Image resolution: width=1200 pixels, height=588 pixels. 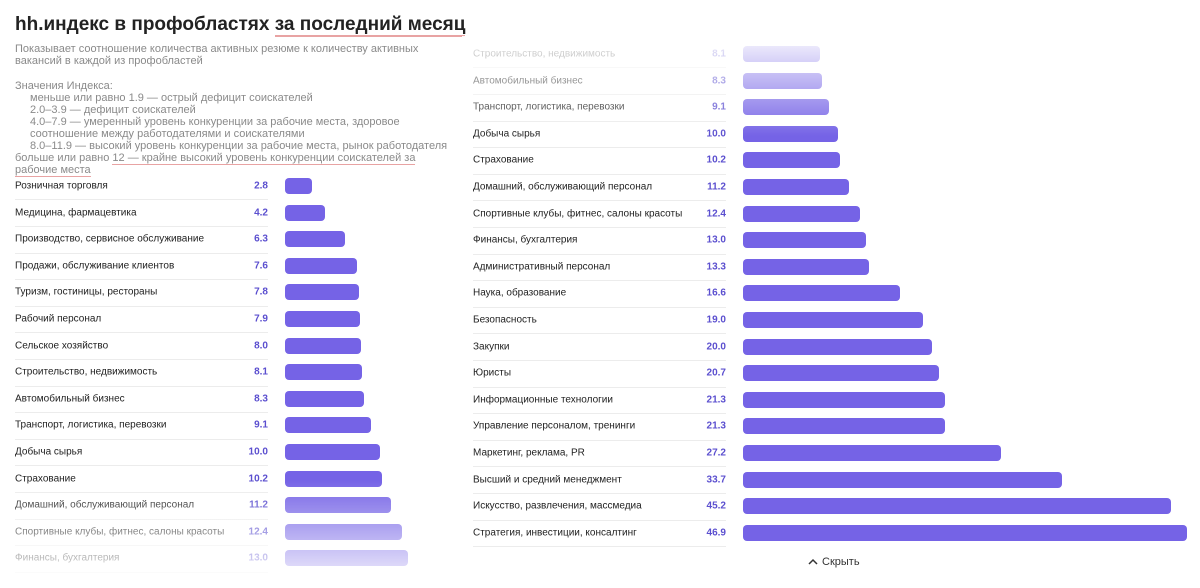 What do you see at coordinates (716, 160) in the screenshot?
I see `value-label: 10.2` at bounding box center [716, 160].